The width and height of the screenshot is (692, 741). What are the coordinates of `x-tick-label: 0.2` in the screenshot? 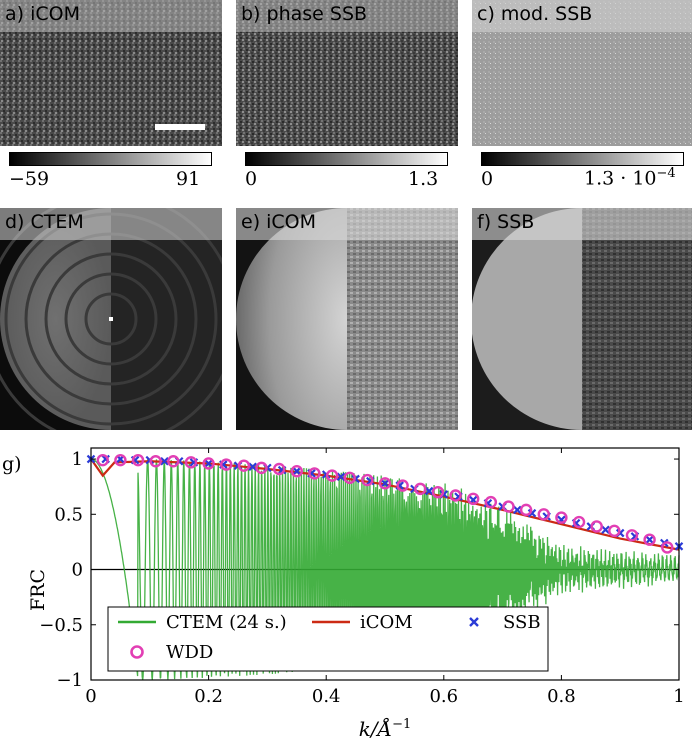 It's located at (208, 696).